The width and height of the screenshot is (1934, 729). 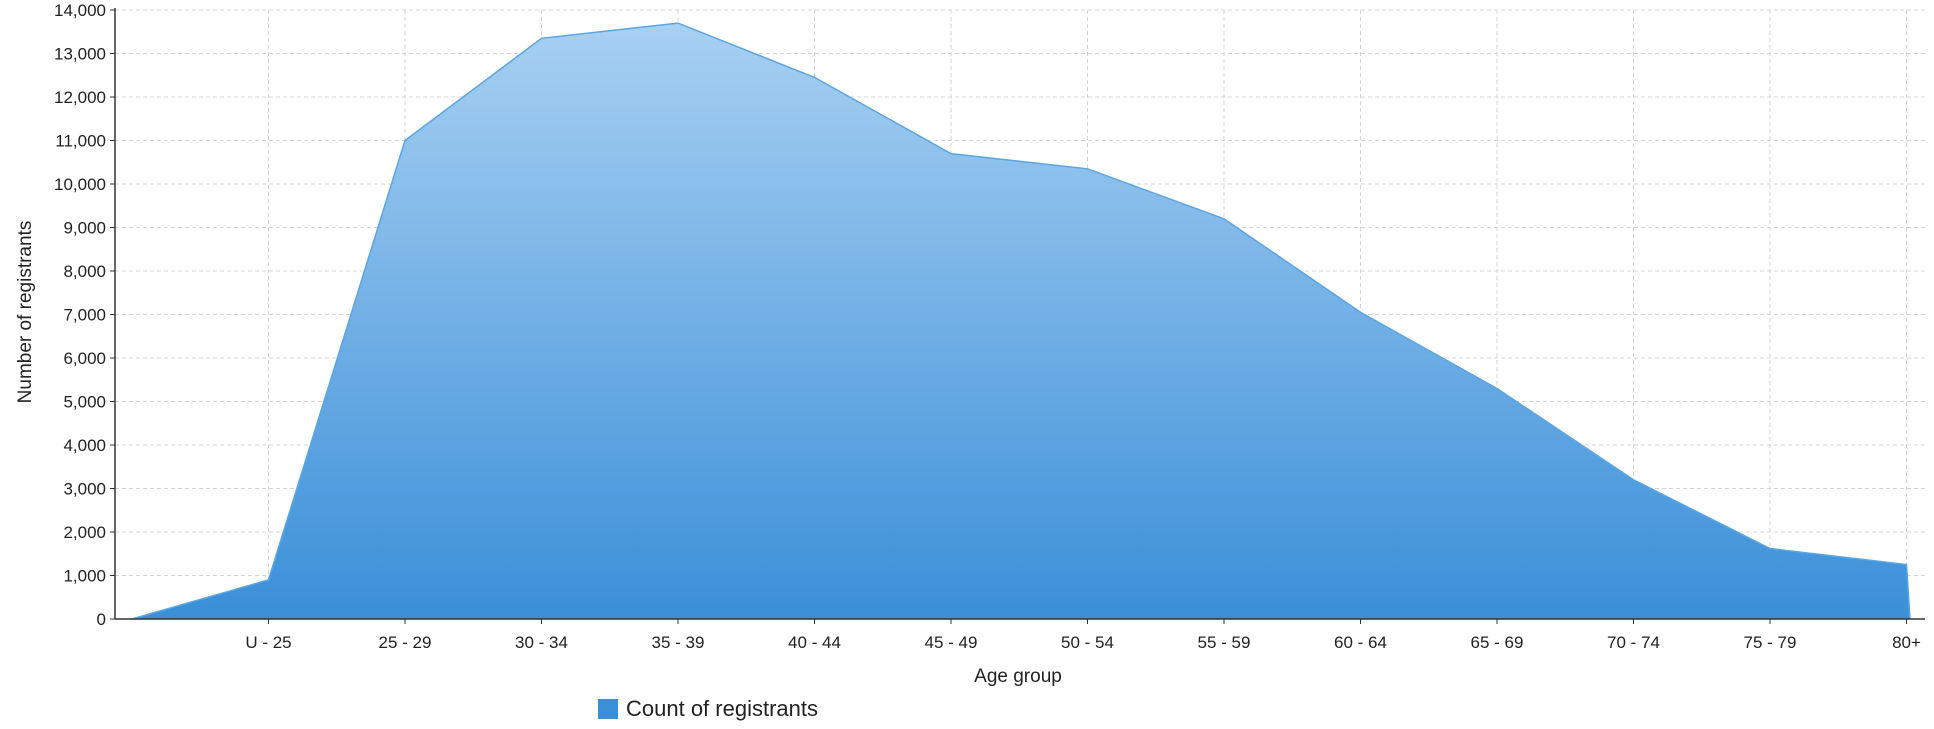 What do you see at coordinates (1497, 642) in the screenshot?
I see `x-tick-label: 65 - 69` at bounding box center [1497, 642].